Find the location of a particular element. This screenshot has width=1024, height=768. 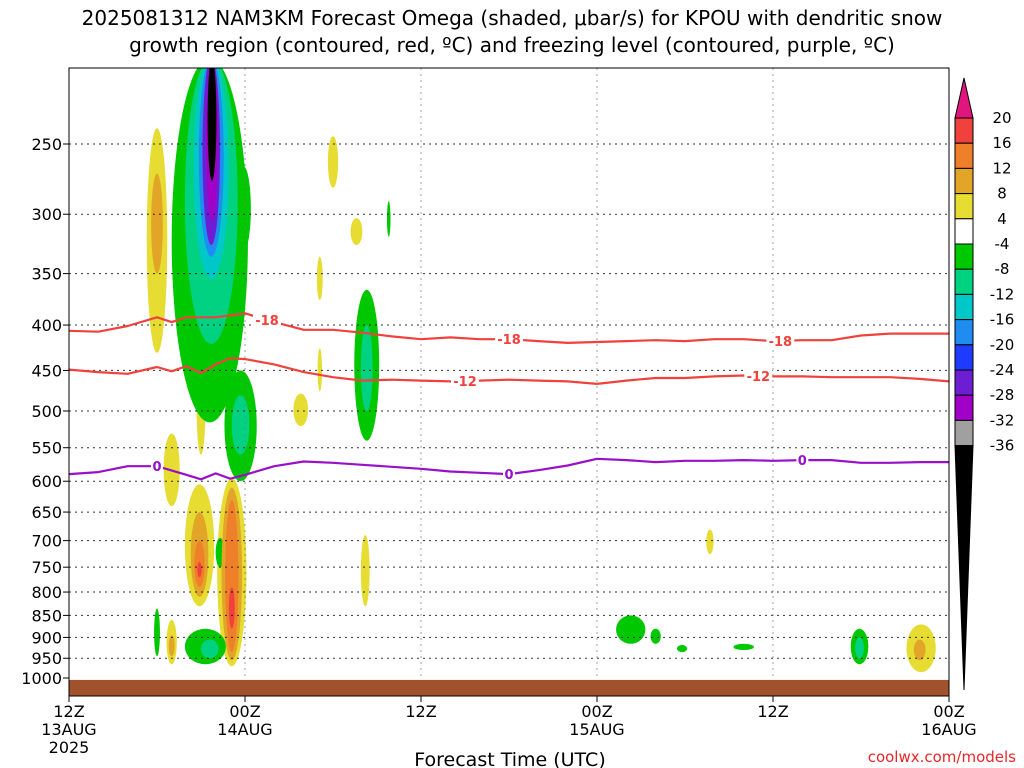

colorbar-label: -28 is located at coordinates (1002, 395).